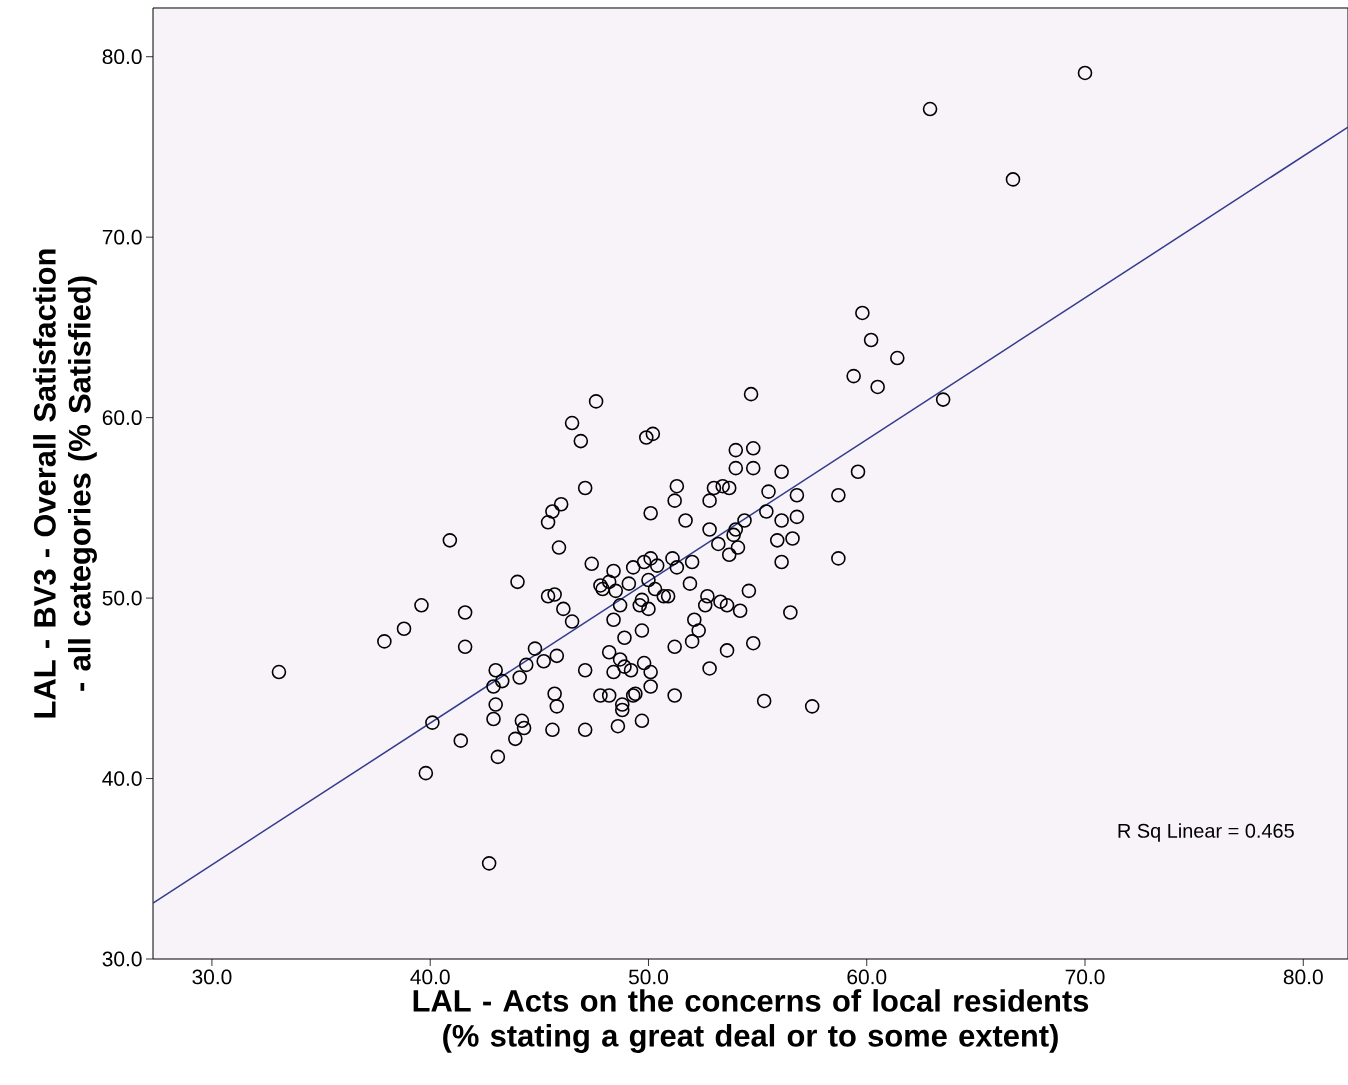 This screenshot has height=1085, width=1348. I want to click on x-axis-title: LAL - Acts on the concerns of local residents (% stating a great deal or to some extent), so click(751, 1021).